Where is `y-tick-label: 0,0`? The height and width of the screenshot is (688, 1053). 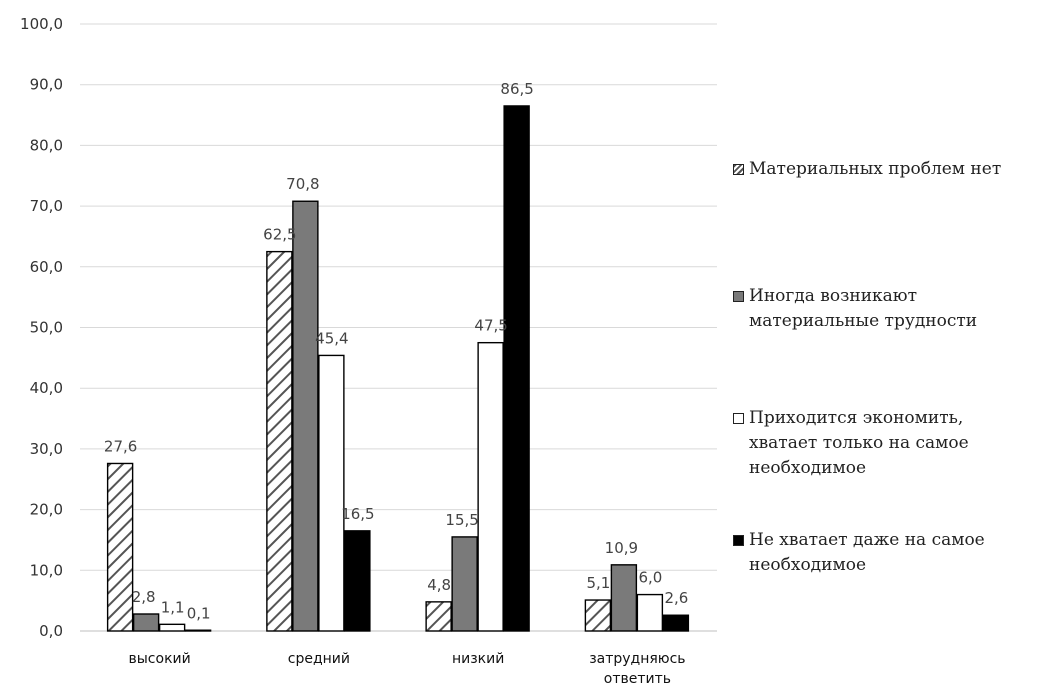
y-tick-label: 0,0 is located at coordinates (51, 631).